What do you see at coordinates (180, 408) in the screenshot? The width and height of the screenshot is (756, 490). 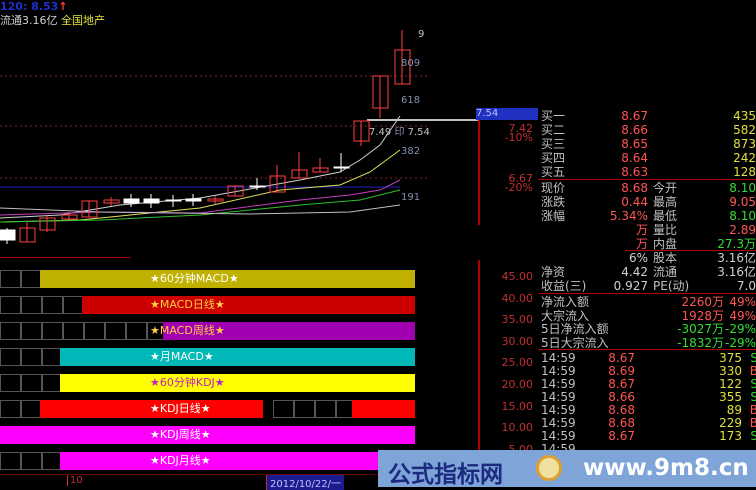 I see `indicator-label: ★KDJ日线★` at bounding box center [180, 408].